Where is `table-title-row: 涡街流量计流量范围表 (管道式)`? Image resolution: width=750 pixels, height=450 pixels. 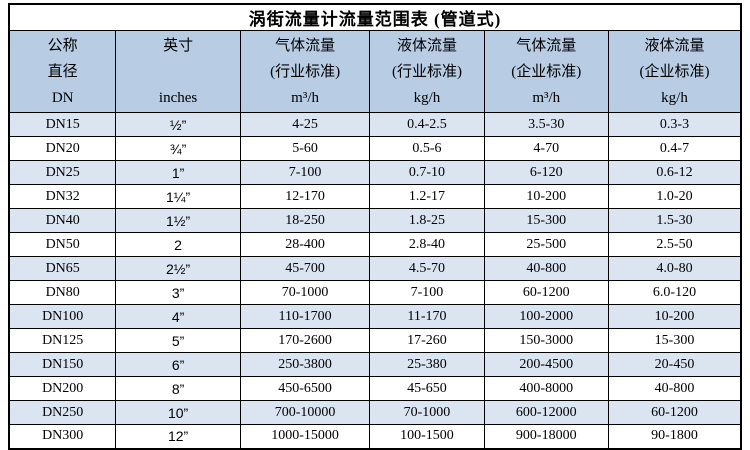
table-title-row: 涡街流量计流量范围表 (管道式) is located at coordinates (375, 17).